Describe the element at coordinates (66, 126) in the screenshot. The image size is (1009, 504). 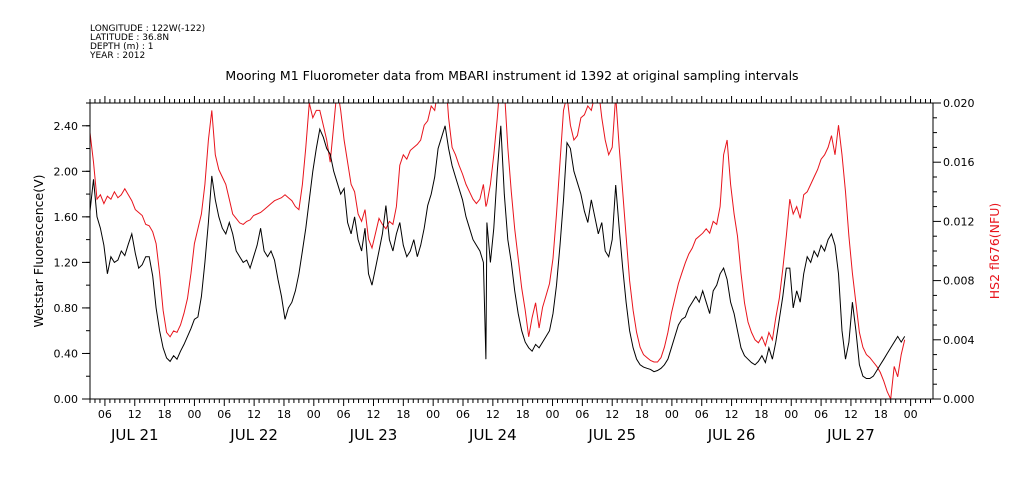
I see `y-tick-label: 2.40` at that location.